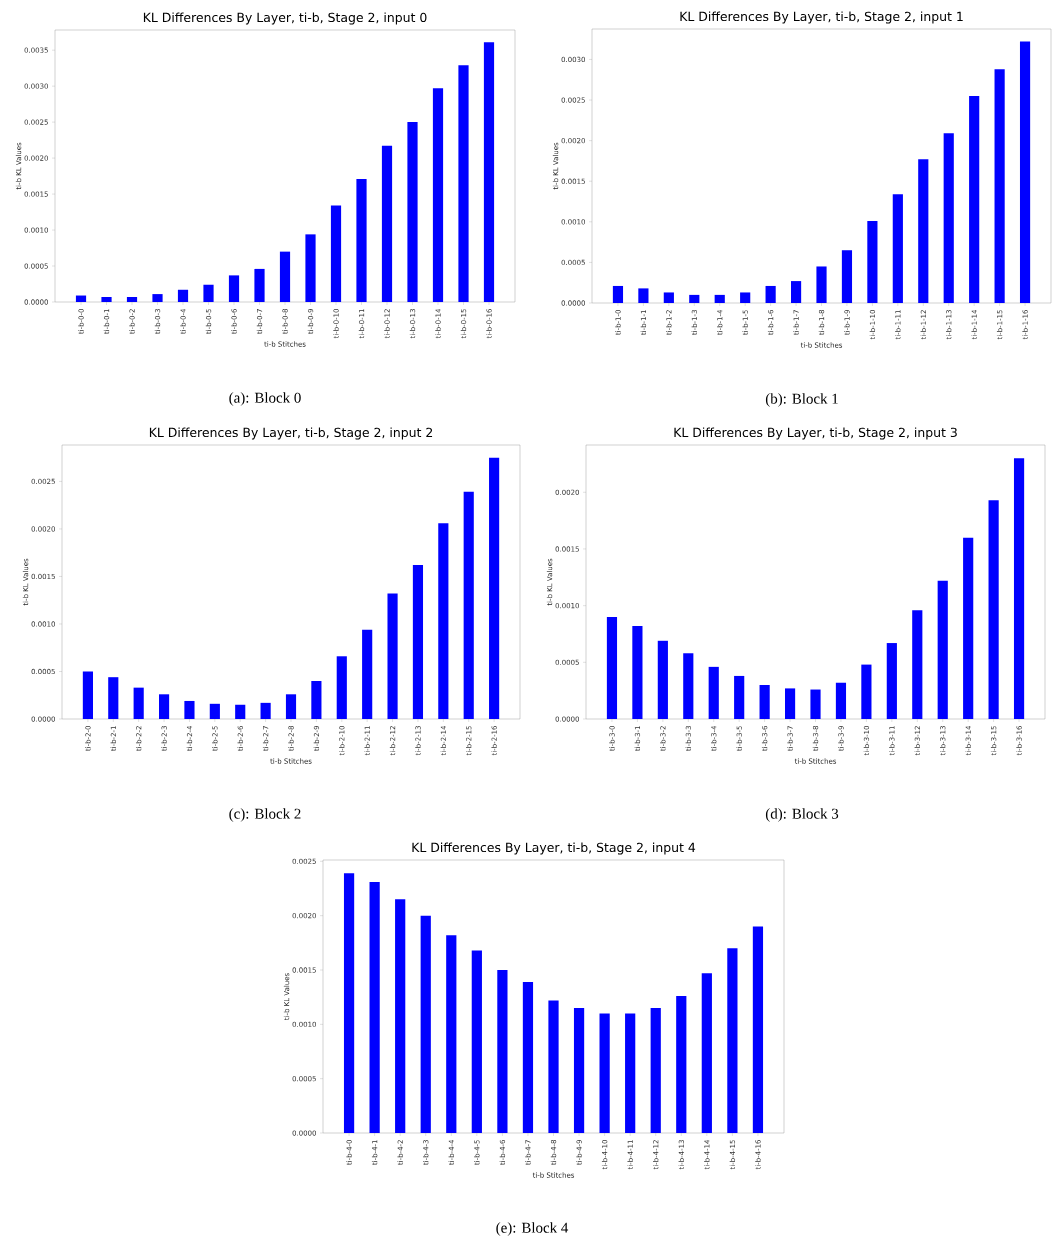 The image size is (1052, 1243). I want to click on text: (a): Block 0, so click(265, 399).